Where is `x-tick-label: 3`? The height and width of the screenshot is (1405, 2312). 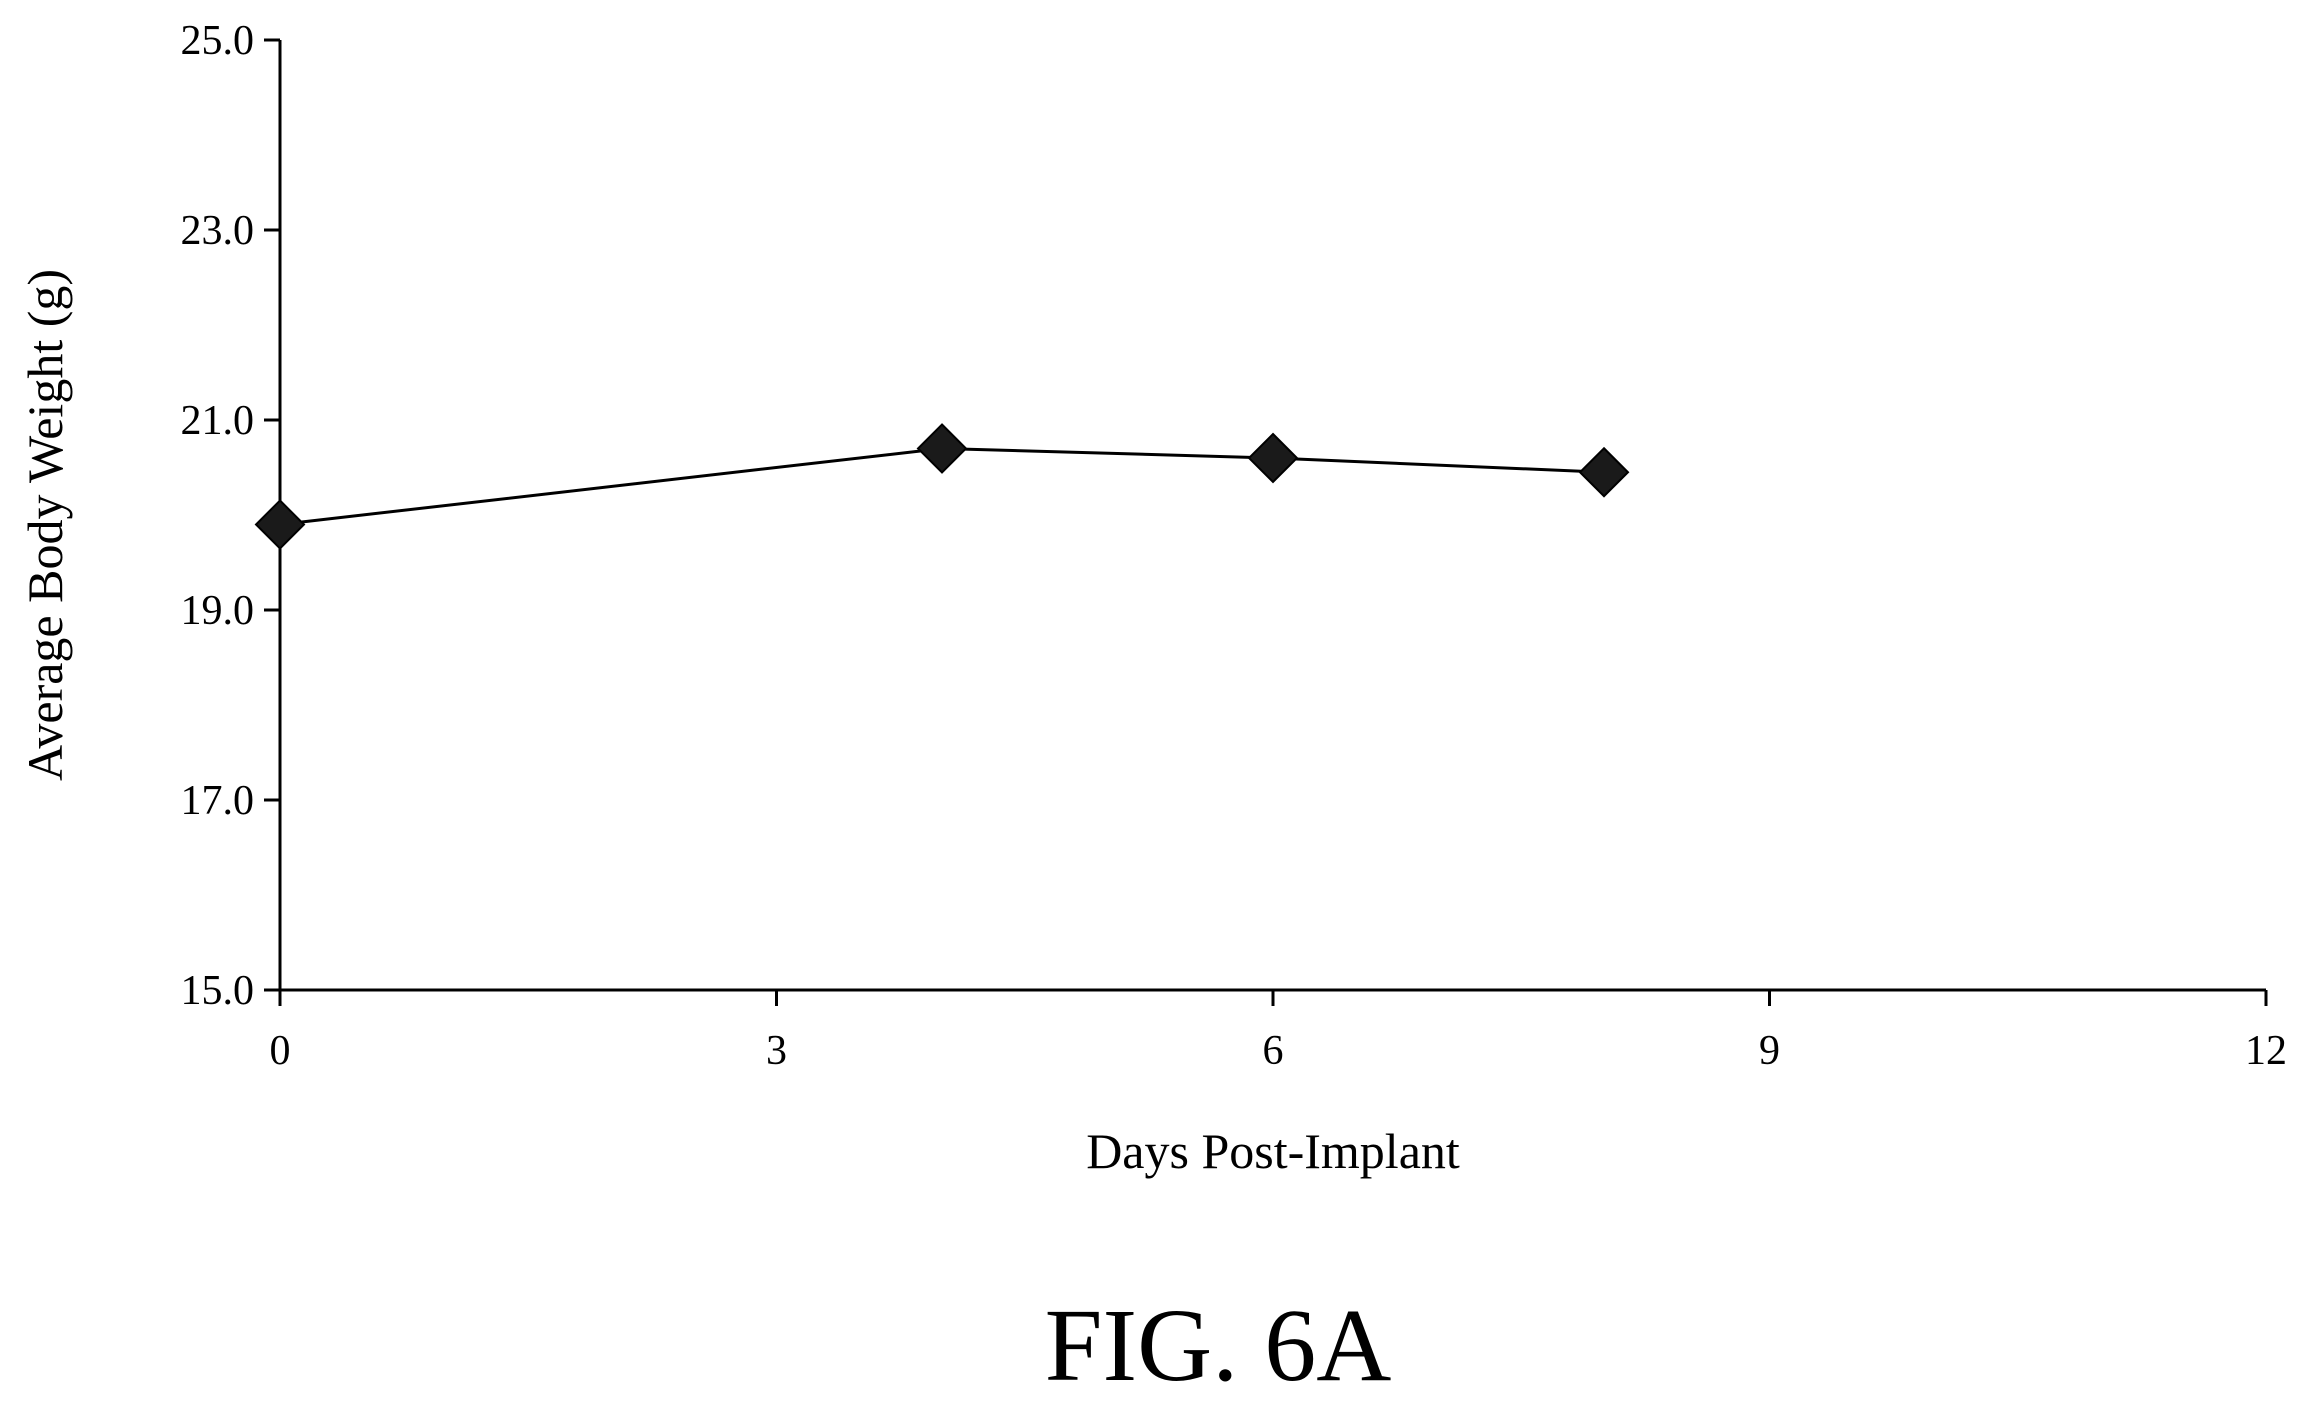 x-tick-label: 3 is located at coordinates (776, 1051).